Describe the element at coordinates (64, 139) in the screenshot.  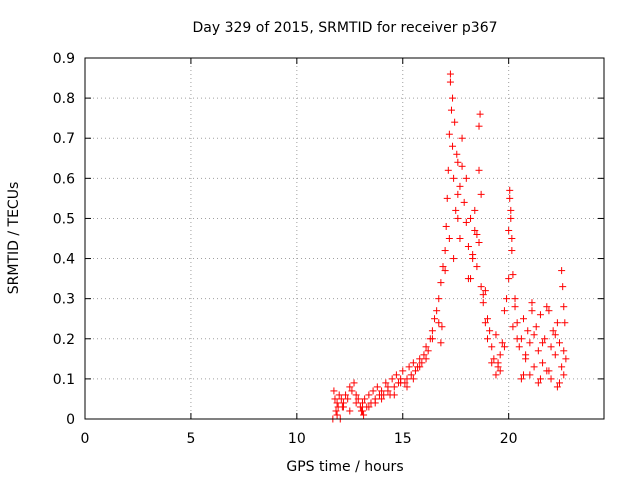
I see `y-tick-label: 0.7` at that location.